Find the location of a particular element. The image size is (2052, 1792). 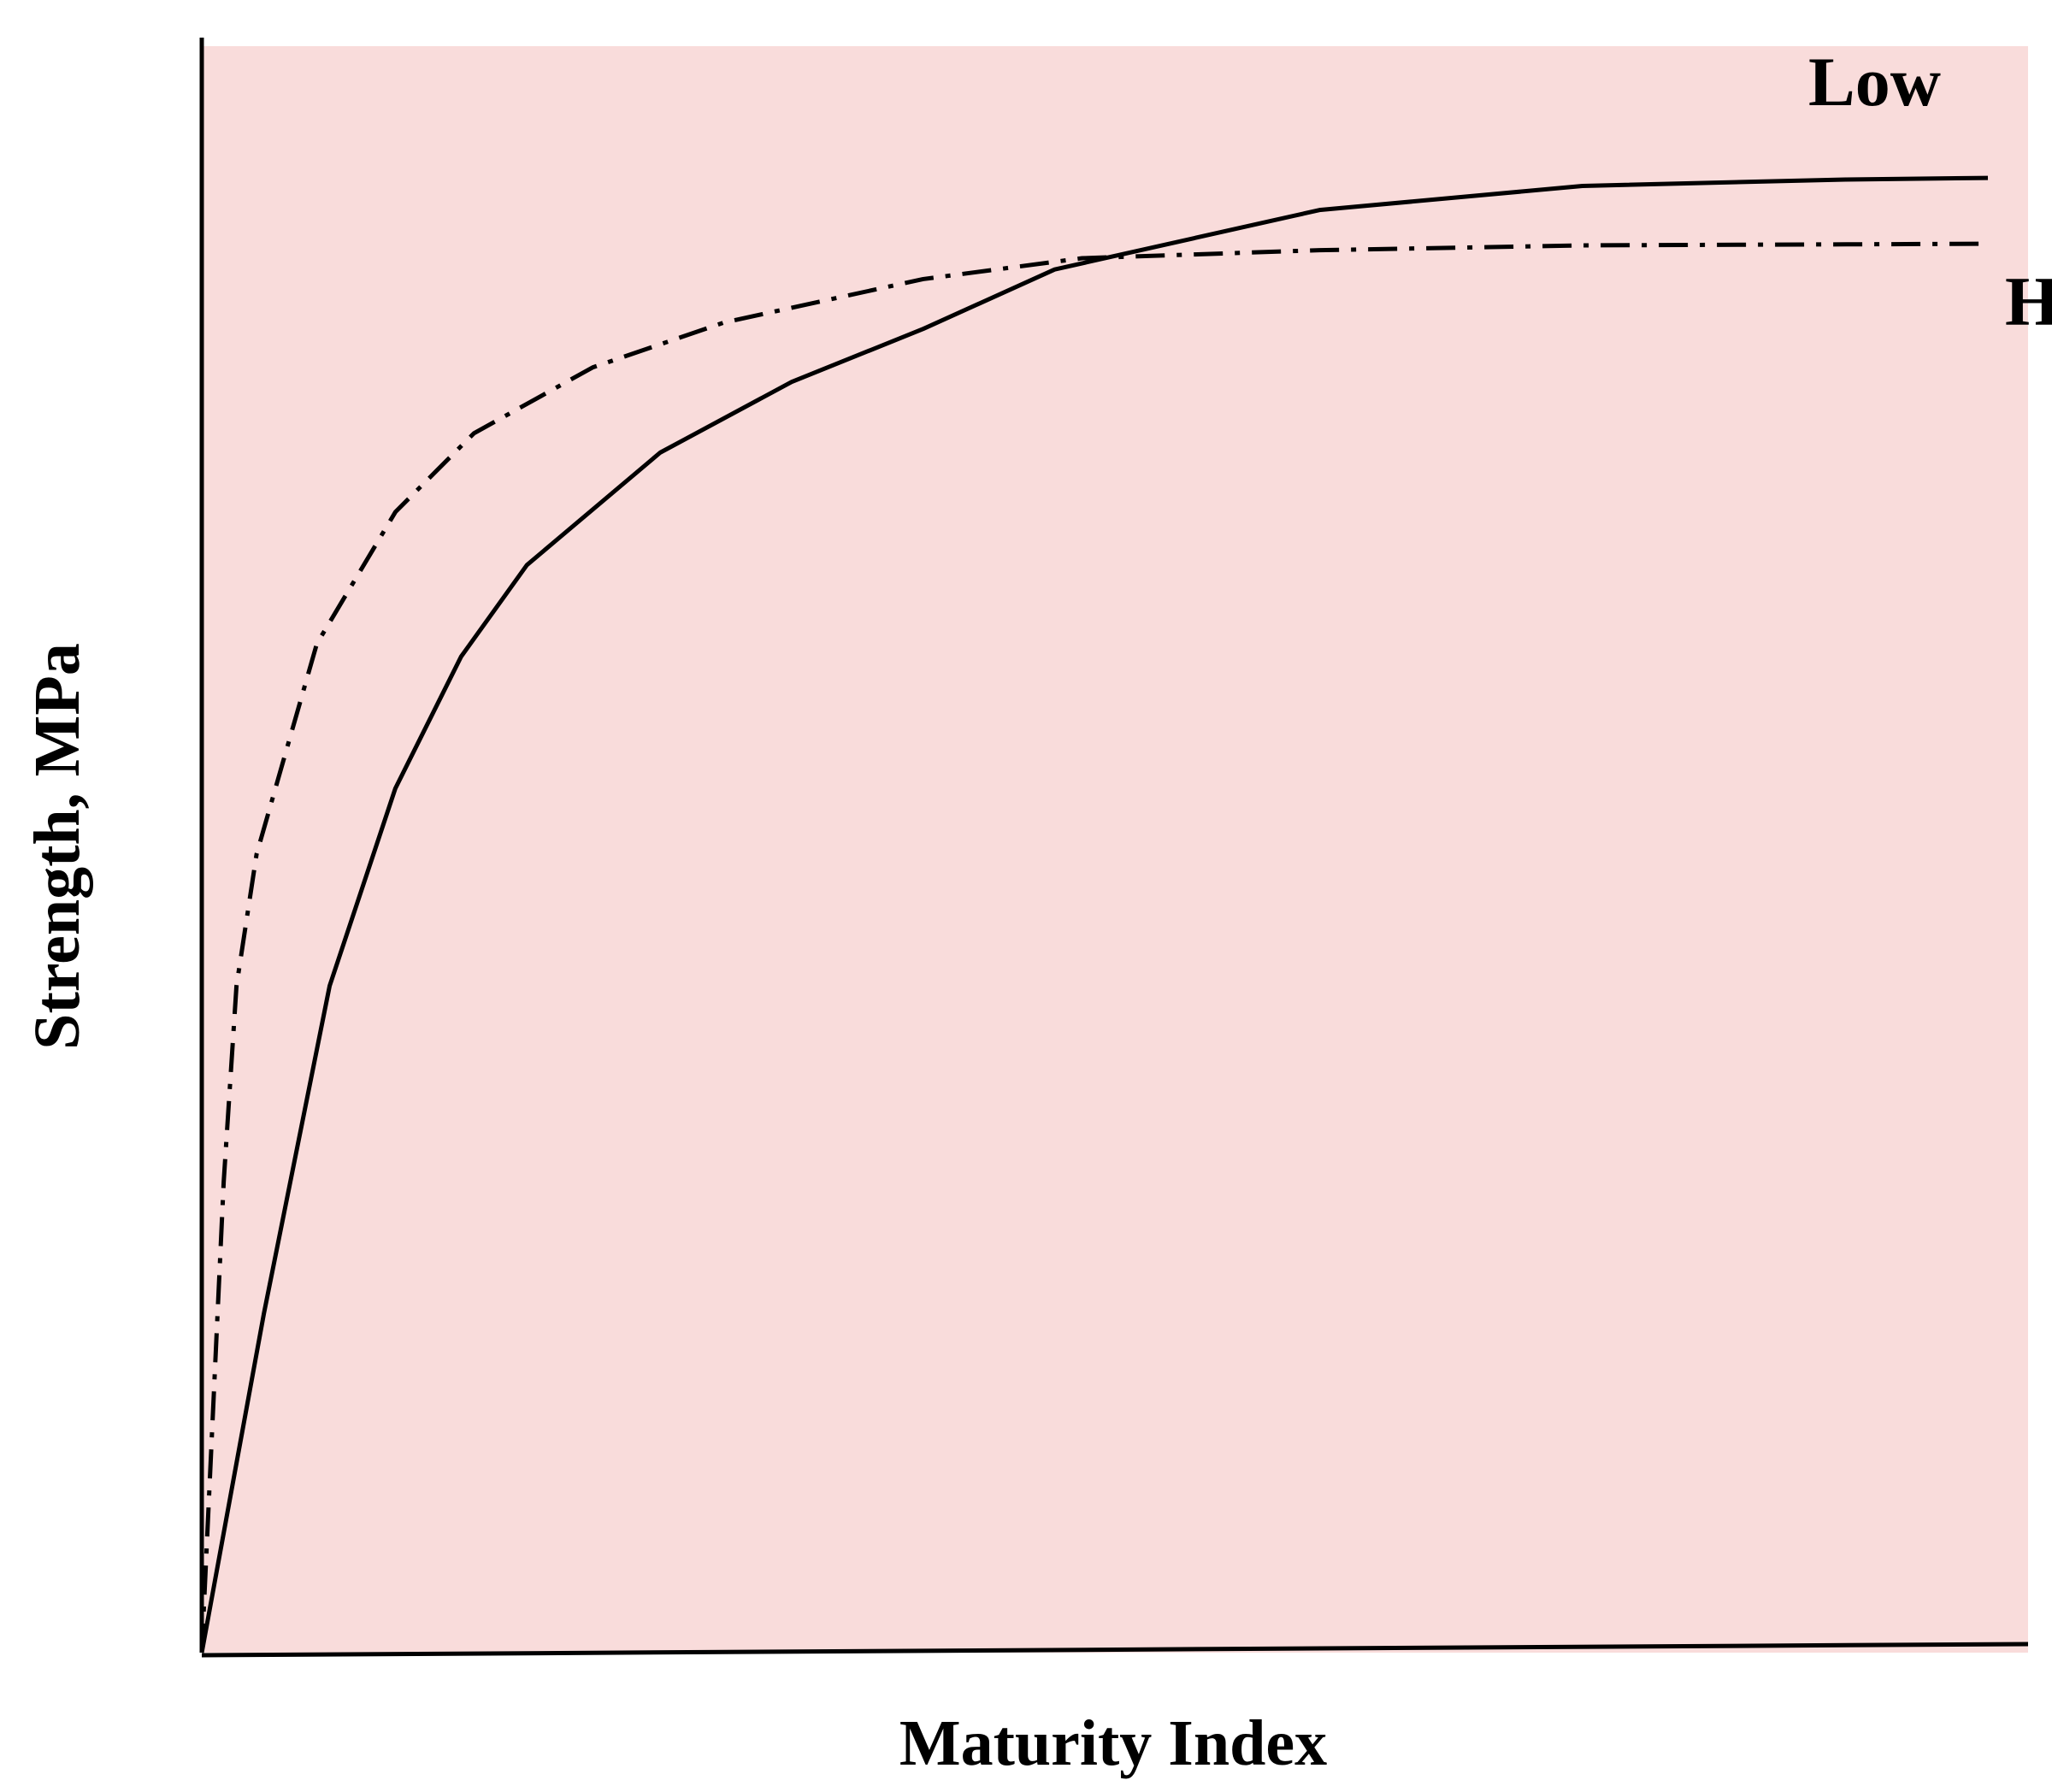

x-axis-title: Maturity Index is located at coordinates (1113, 1743).